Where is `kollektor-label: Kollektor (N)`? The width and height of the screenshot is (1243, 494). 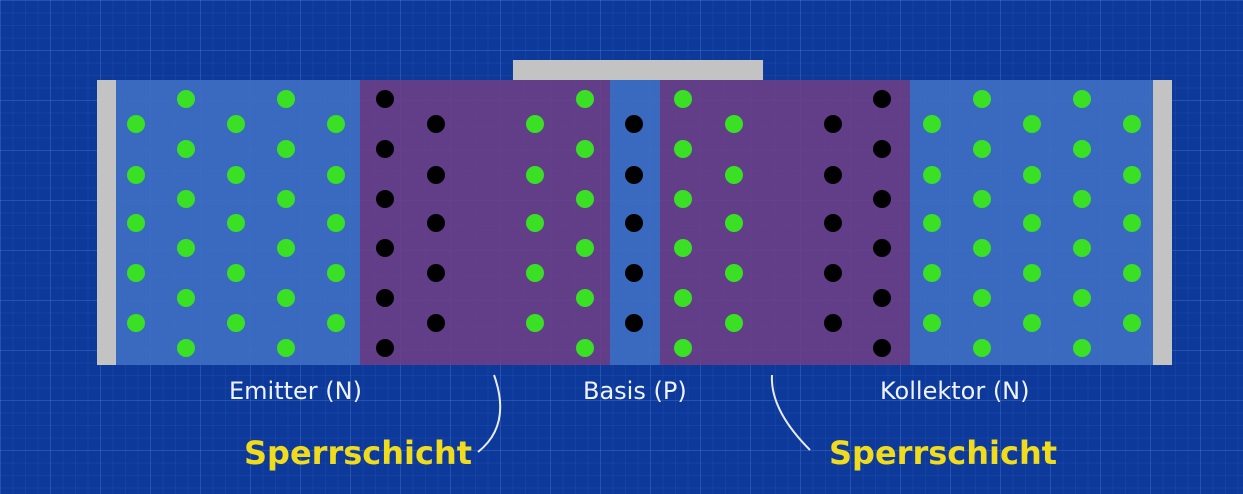 kollektor-label: Kollektor (N) is located at coordinates (955, 391).